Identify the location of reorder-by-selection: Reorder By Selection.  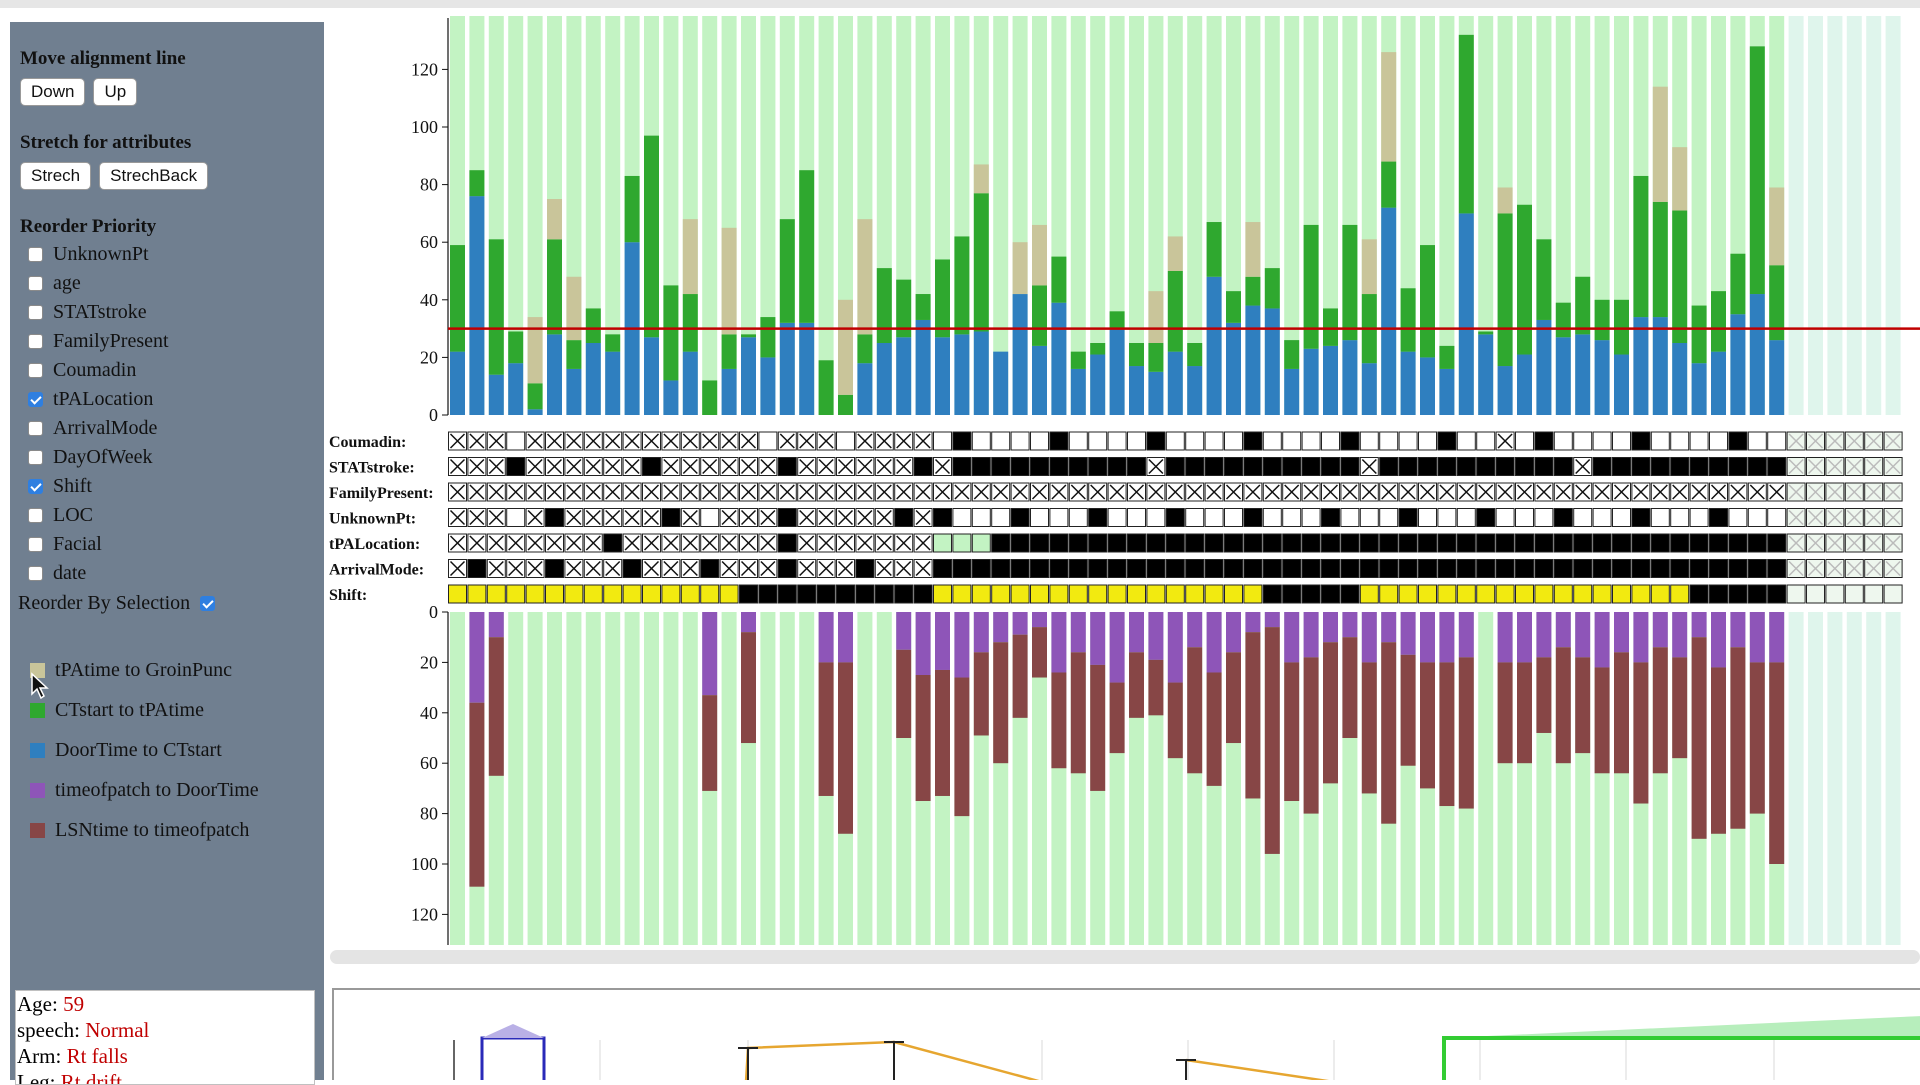
(171, 603).